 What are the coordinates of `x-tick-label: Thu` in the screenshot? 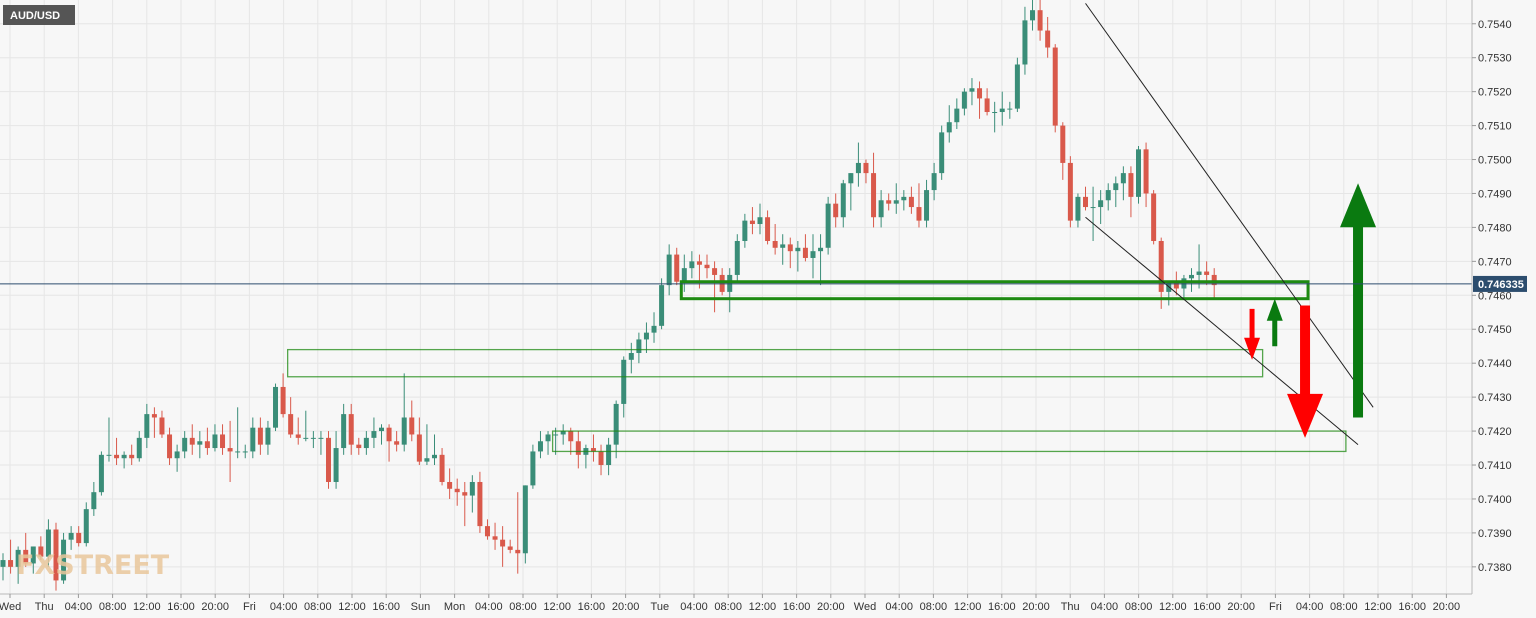 It's located at (44, 607).